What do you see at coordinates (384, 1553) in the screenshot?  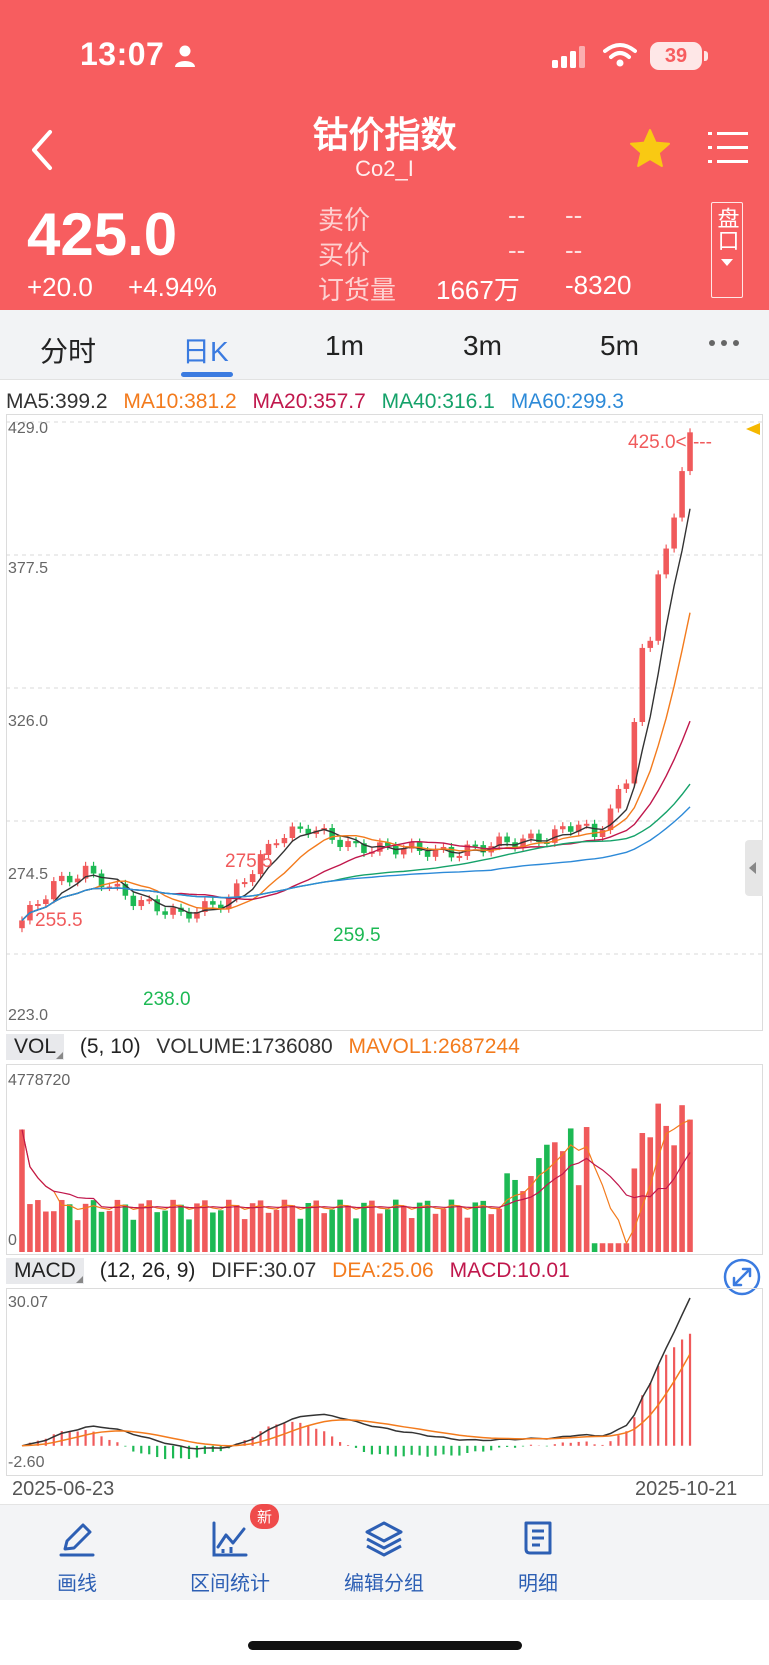 I see `edit-group-button: 编辑分组` at bounding box center [384, 1553].